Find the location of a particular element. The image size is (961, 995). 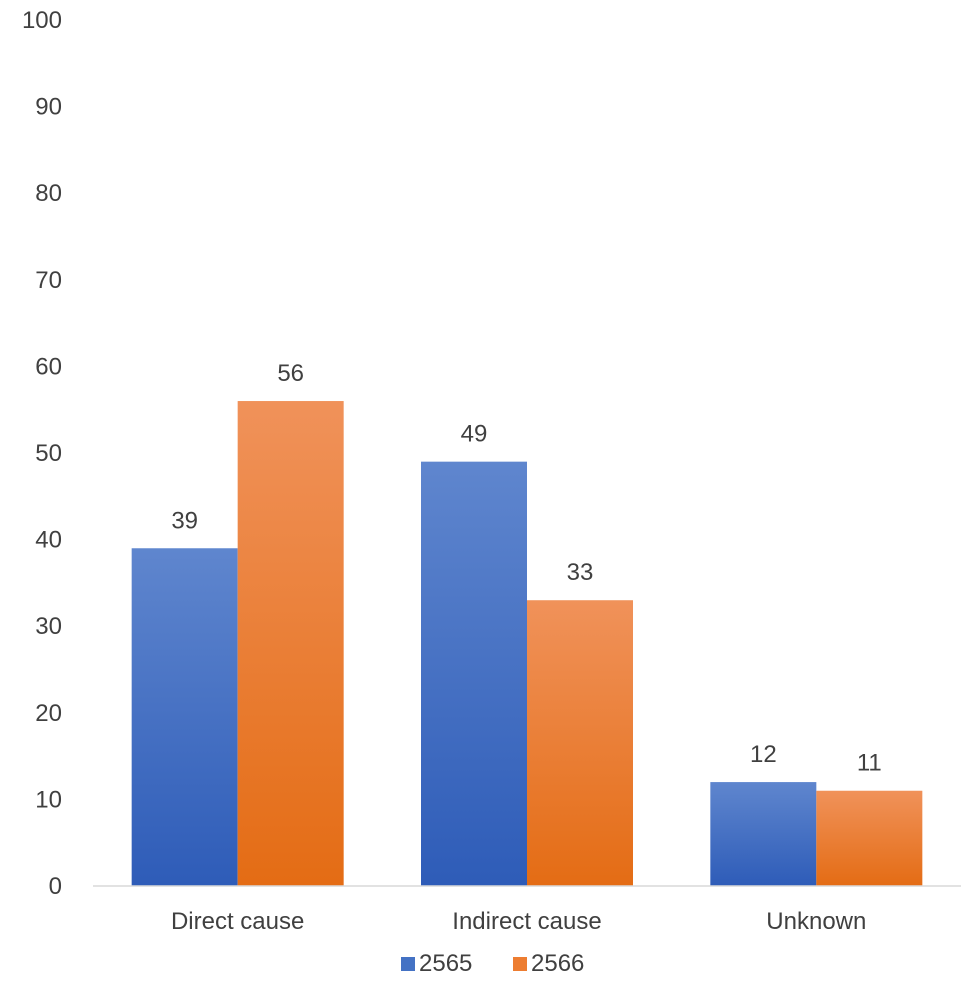

y-tick-label: 20 is located at coordinates (48, 713).